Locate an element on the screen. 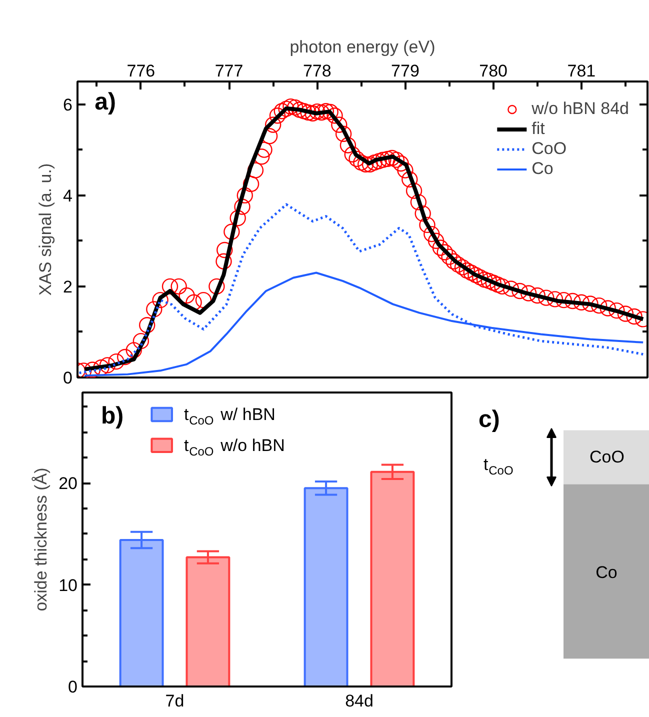 The height and width of the screenshot is (717, 649). y-tick-label: 4 is located at coordinates (68, 196).